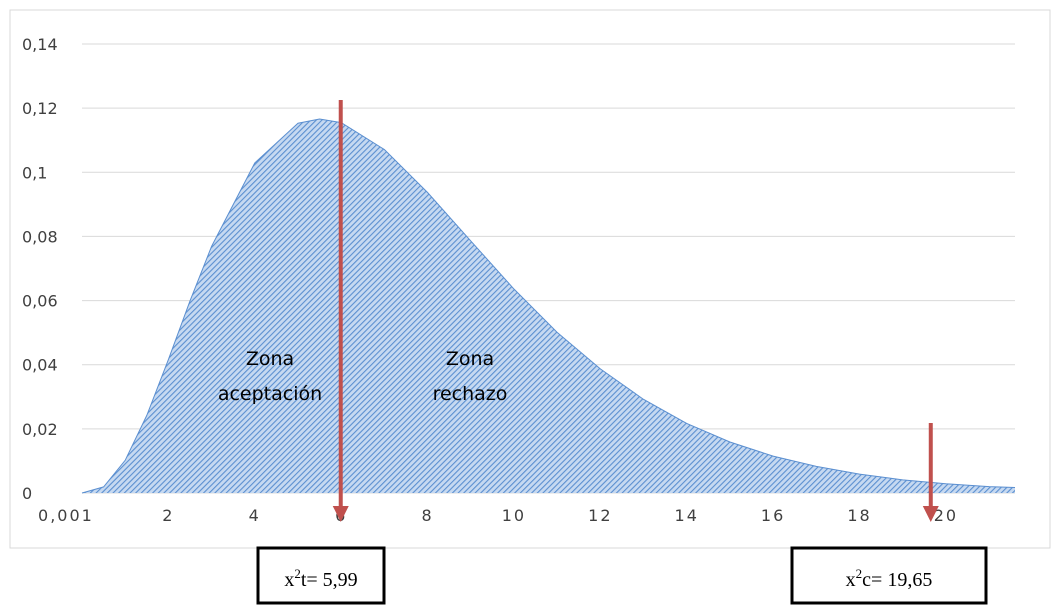 Image resolution: width=1060 pixels, height=609 pixels. What do you see at coordinates (40, 429) in the screenshot?
I see `y-tick-label: 0,02` at bounding box center [40, 429].